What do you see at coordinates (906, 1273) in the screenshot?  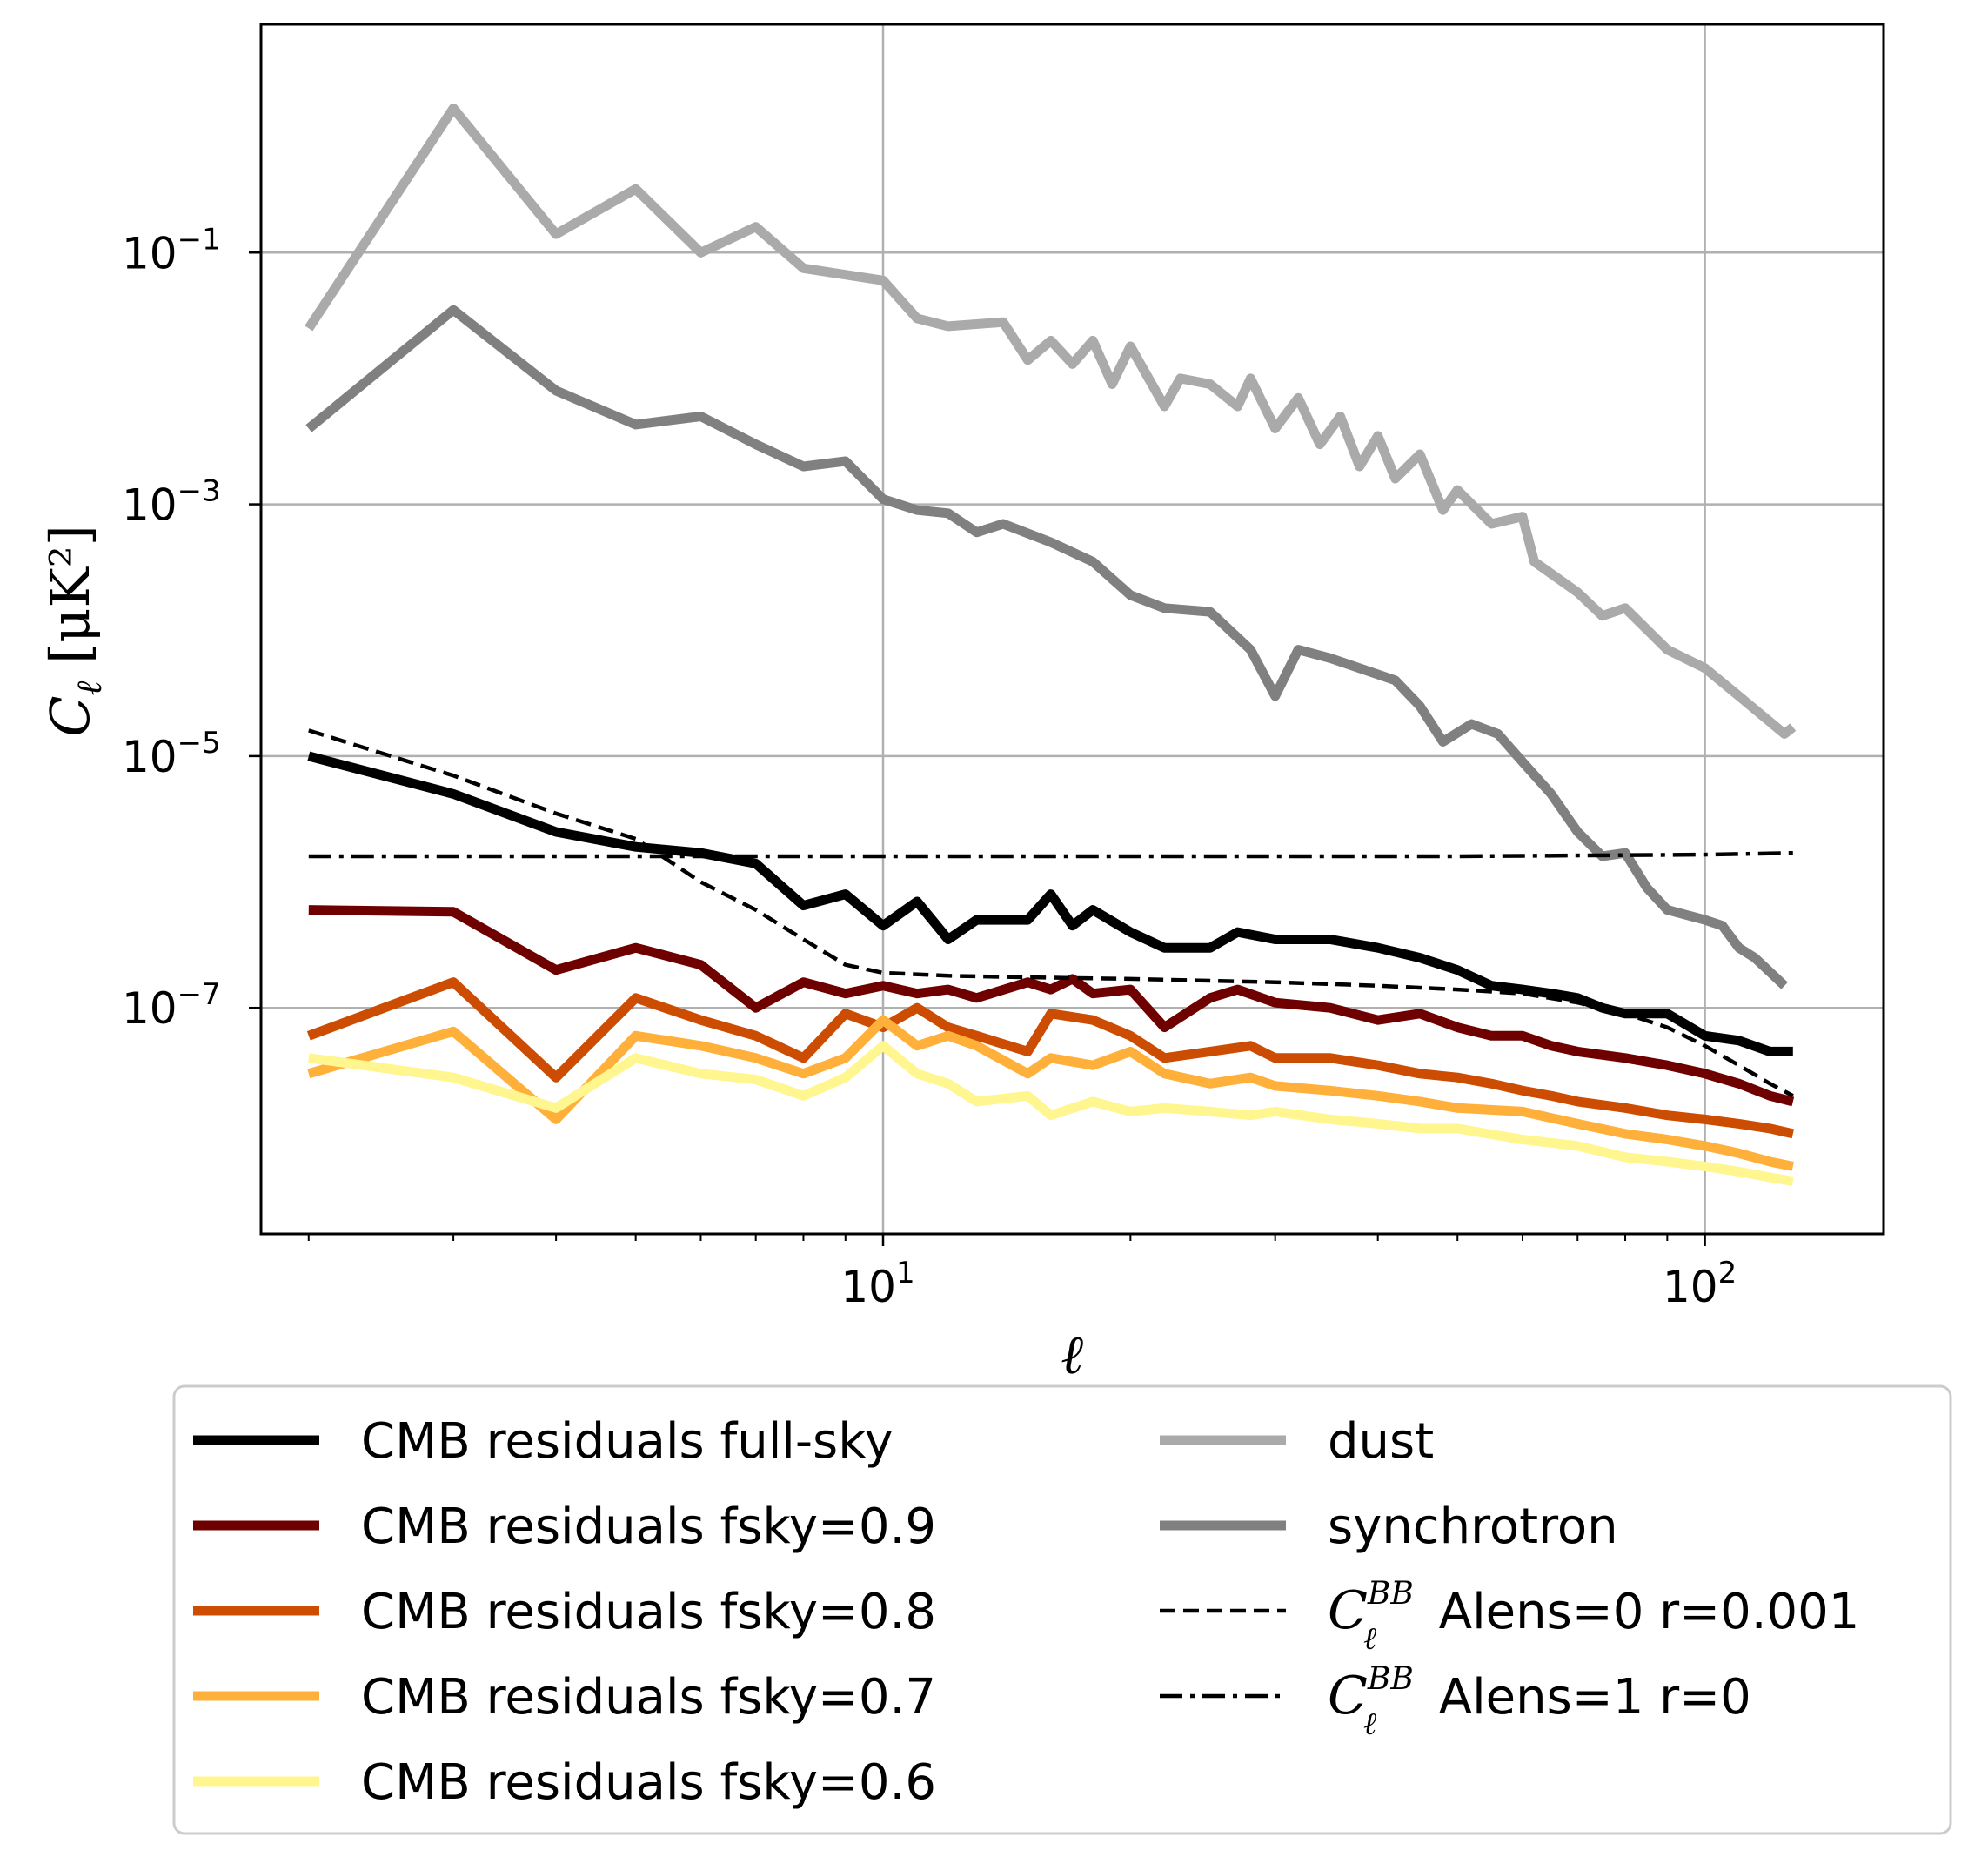 I see `x-tick-exponent: 1` at bounding box center [906, 1273].